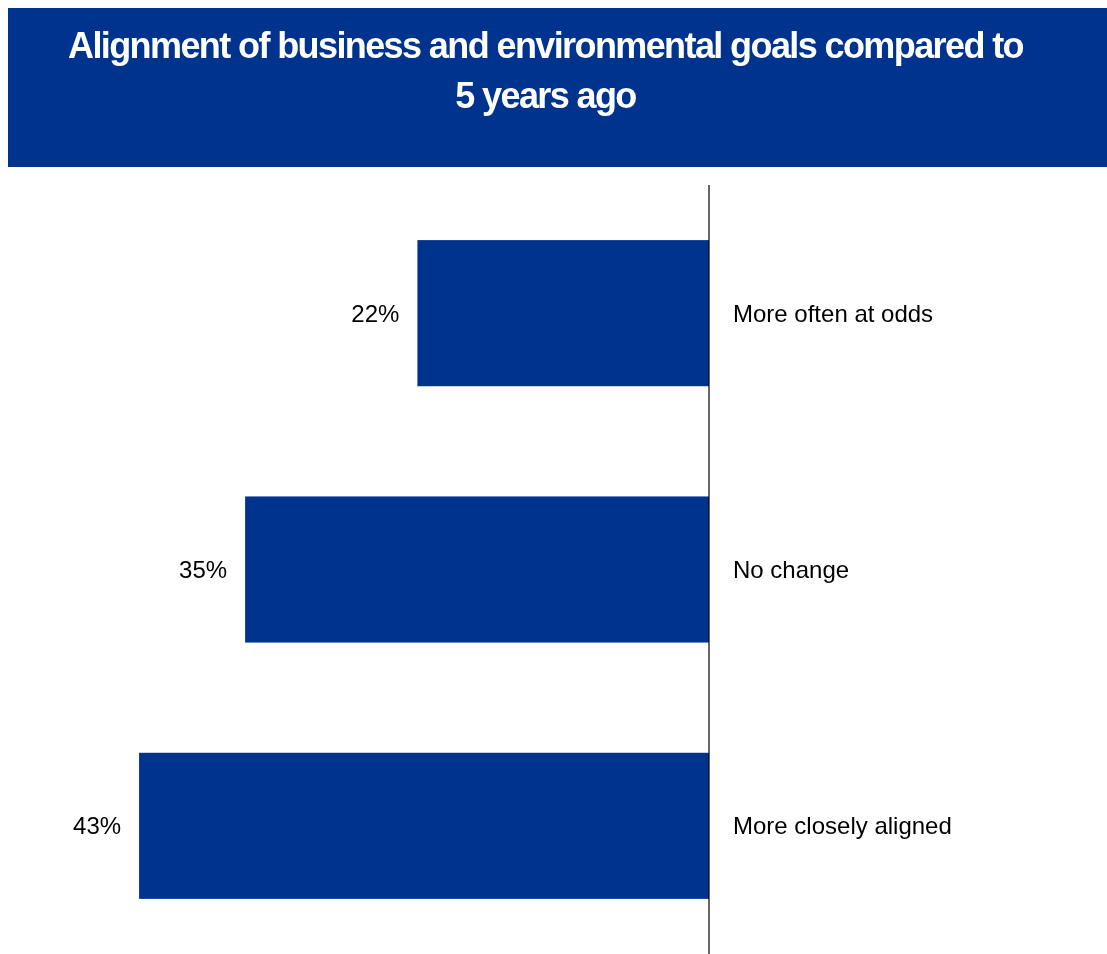 This screenshot has width=1107, height=954. I want to click on chart-title: Alignment of business and environmental goals compared to 5 years ago, so click(546, 70).